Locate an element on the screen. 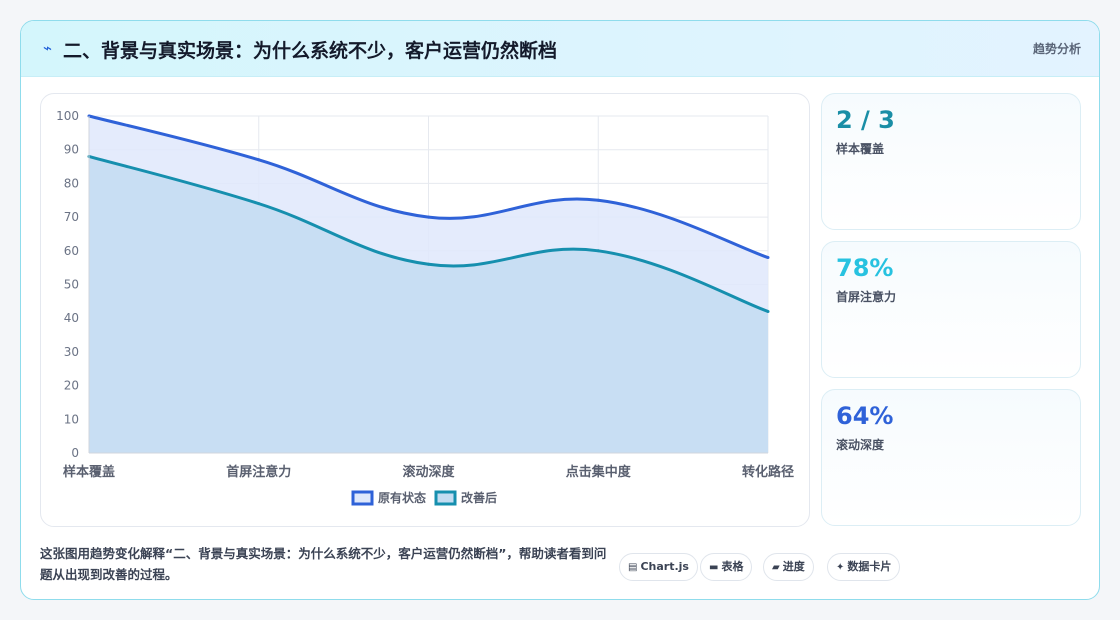 This screenshot has width=1120, height=620. x-tick-label: 滚动深度 is located at coordinates (428, 472).